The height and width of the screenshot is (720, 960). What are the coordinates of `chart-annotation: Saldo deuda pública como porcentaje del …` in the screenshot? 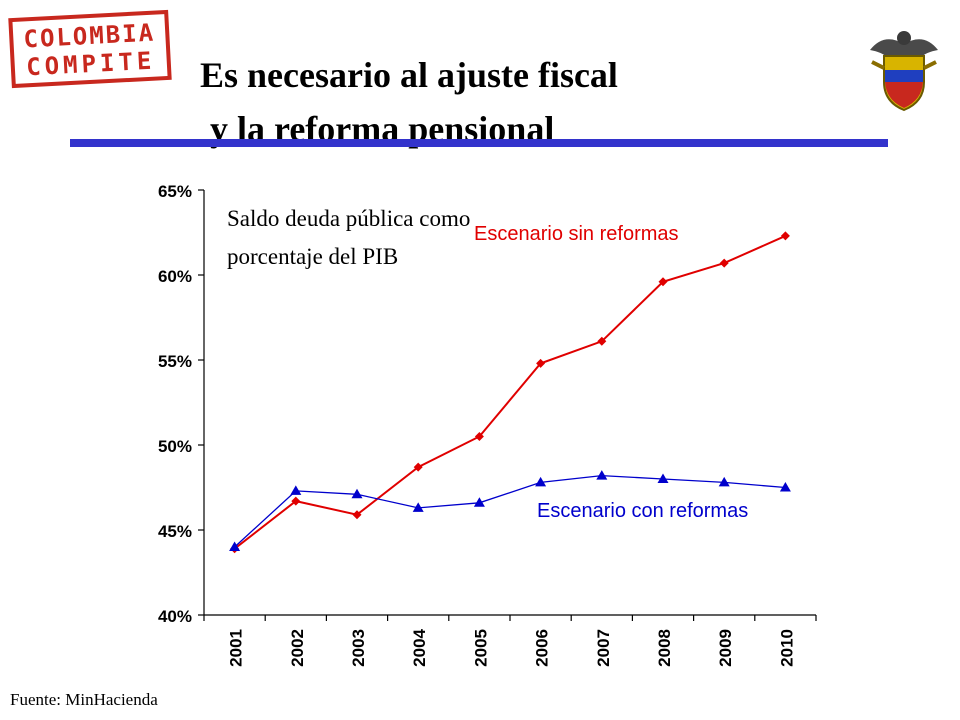 It's located at (349, 237).